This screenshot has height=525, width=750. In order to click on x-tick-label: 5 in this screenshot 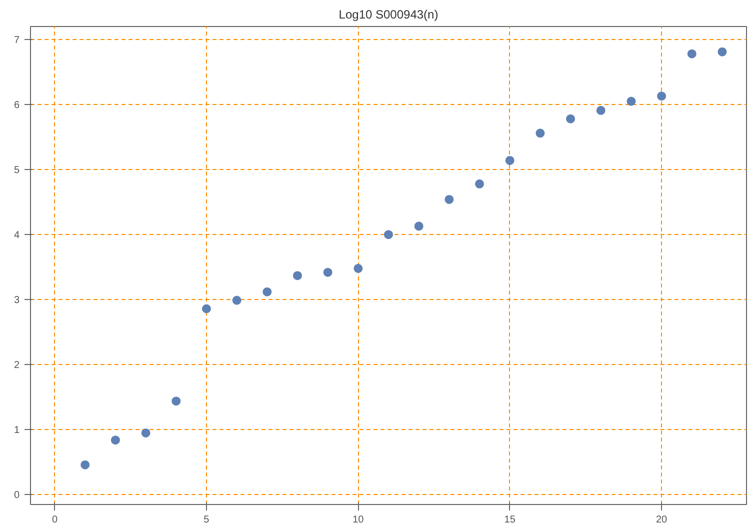, I will do `click(207, 519)`.